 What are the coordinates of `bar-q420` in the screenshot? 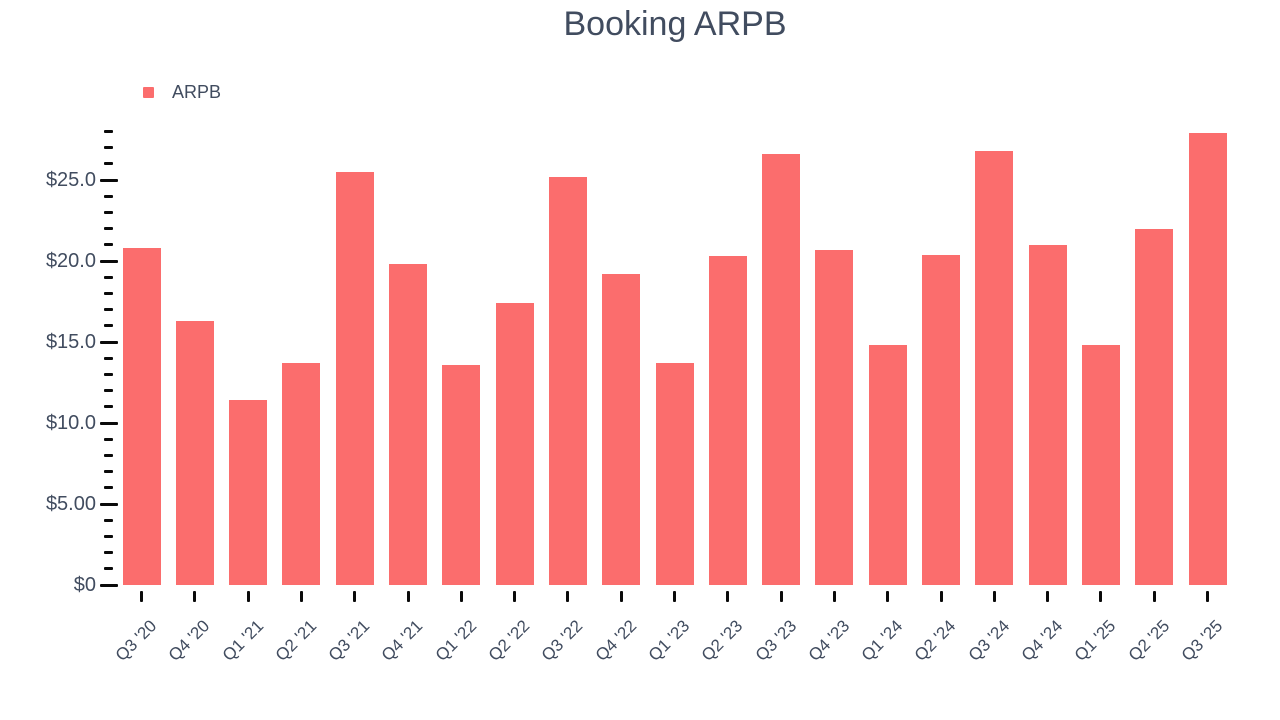 It's located at (194, 453).